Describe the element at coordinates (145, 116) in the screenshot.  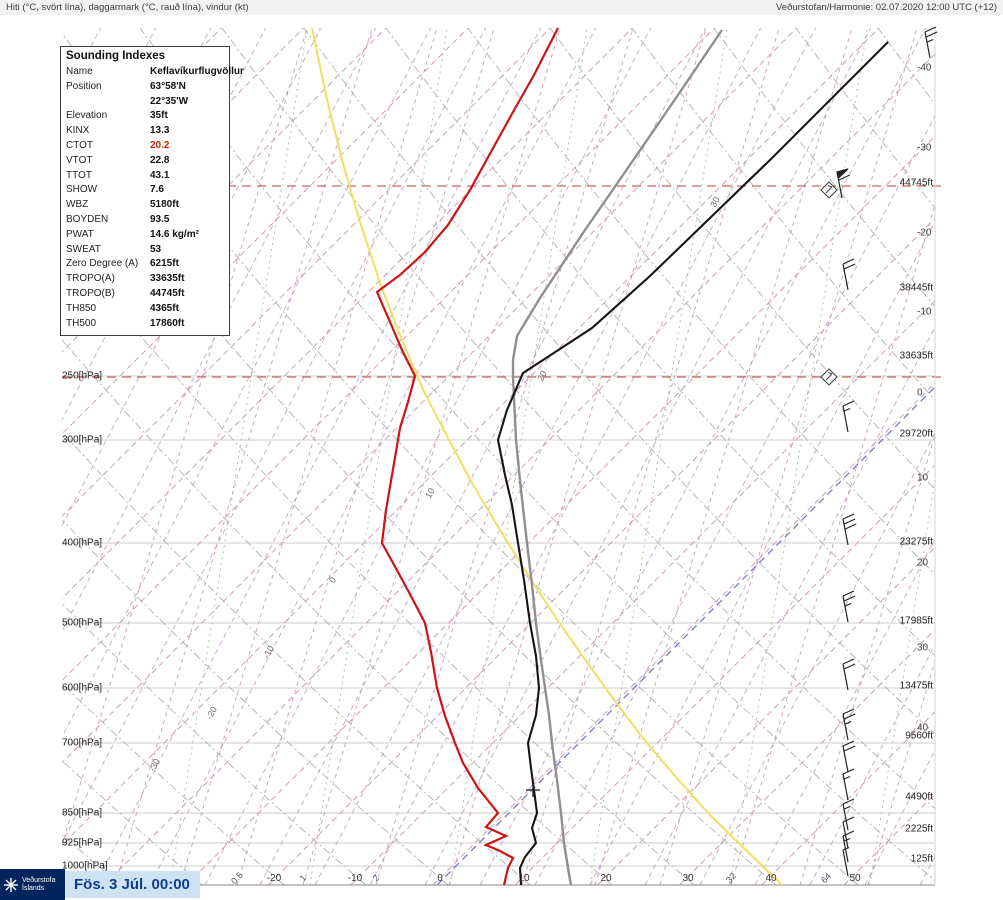
I see `index-row: Elevation 35ft` at that location.